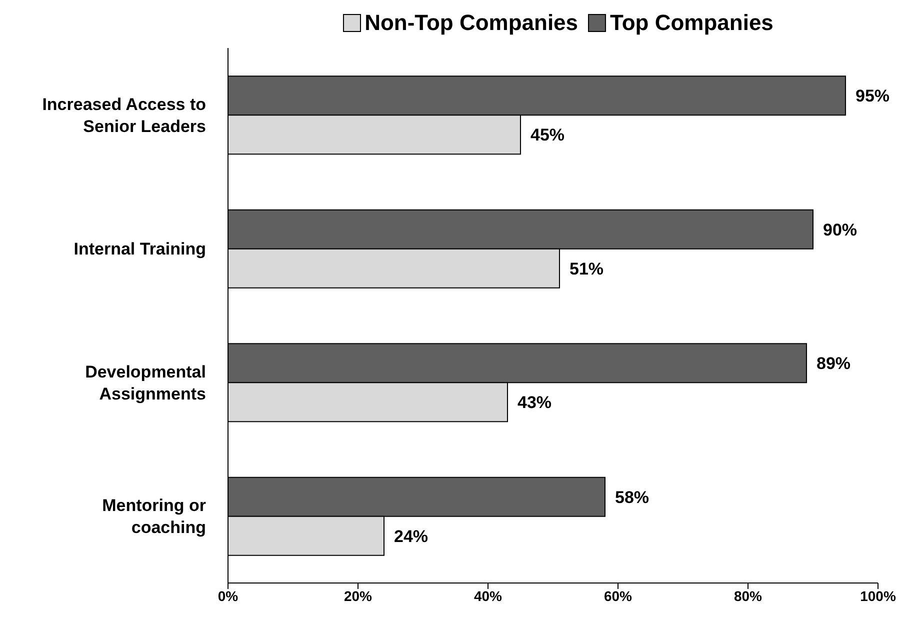 This screenshot has height=626, width=898. What do you see at coordinates (833, 364) in the screenshot?
I see `data-label: 89%` at bounding box center [833, 364].